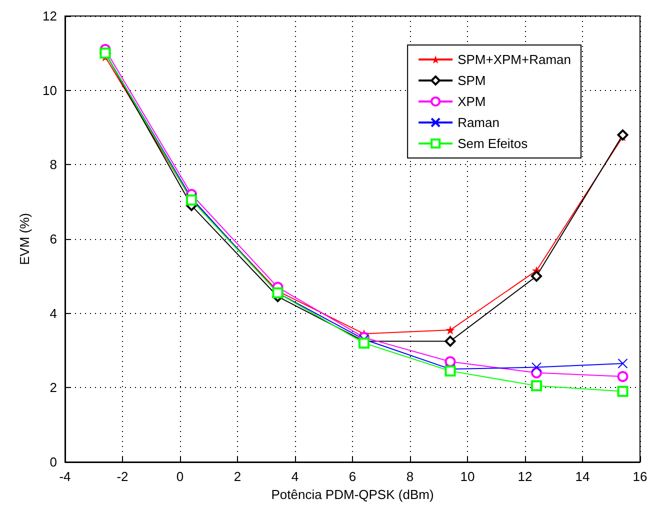  I want to click on y-tick-label: 6, so click(53, 239).